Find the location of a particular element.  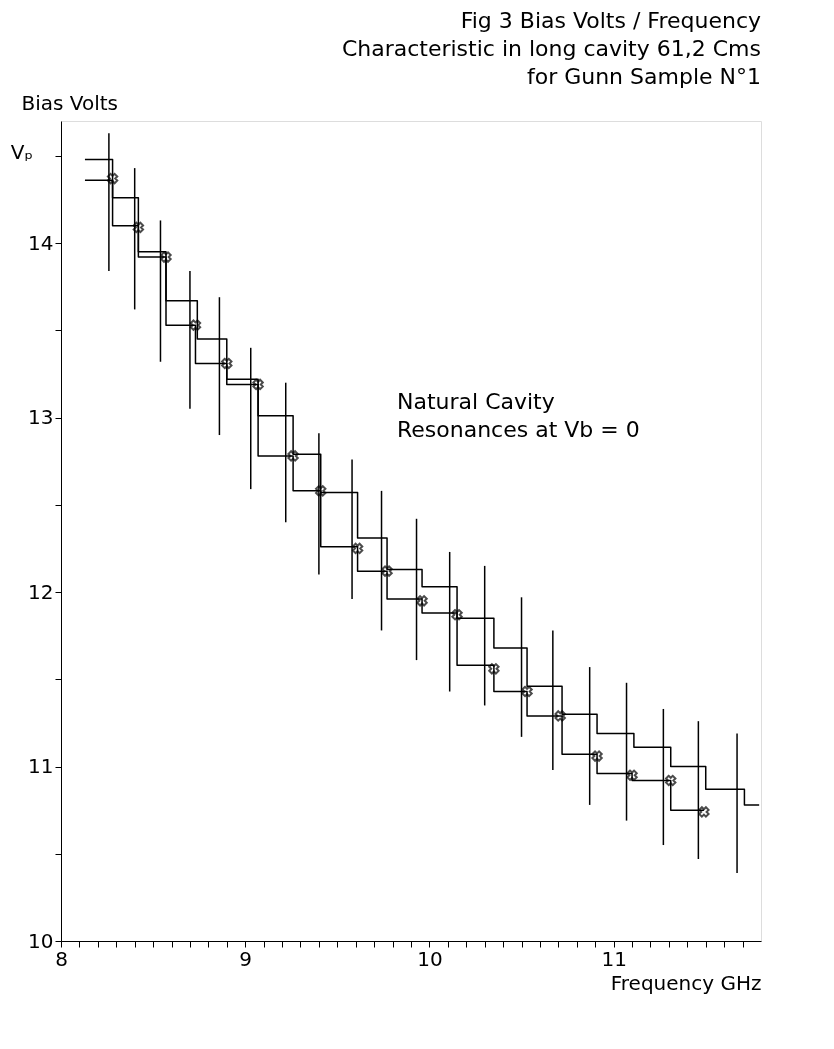

x-tick-label: 11 is located at coordinates (614, 958).